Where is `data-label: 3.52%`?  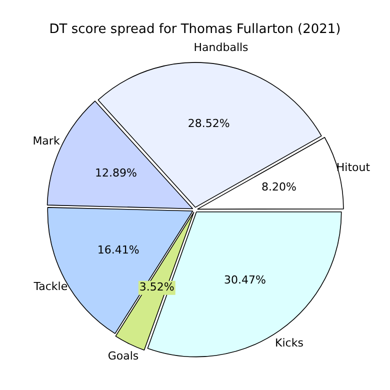
data-label: 3.52% is located at coordinates (156, 287).